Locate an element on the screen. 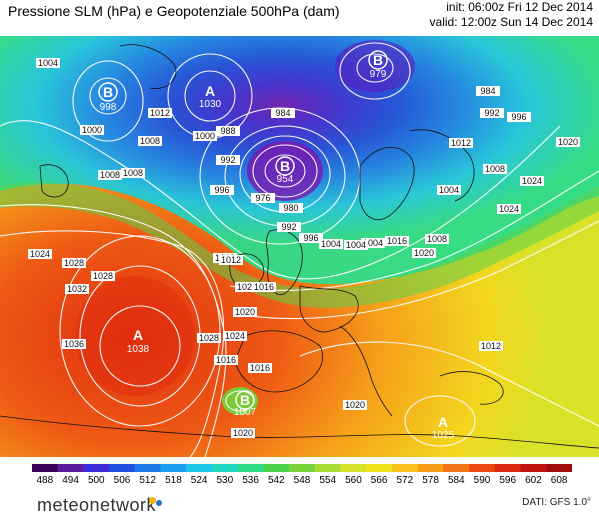  init-time: init: 06:00z Fri 12 Dec 2014 is located at coordinates (519, 7).